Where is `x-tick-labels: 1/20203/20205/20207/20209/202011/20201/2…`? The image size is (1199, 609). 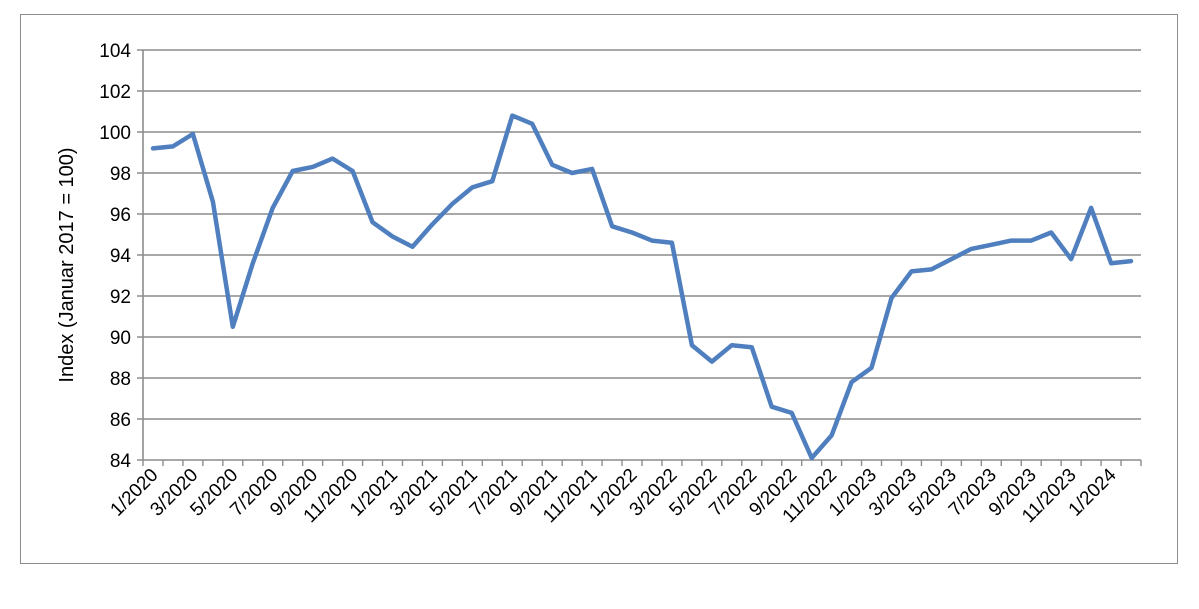 x-tick-labels: 1/20203/20205/20207/20209/202011/20201/2… is located at coordinates (614, 495).